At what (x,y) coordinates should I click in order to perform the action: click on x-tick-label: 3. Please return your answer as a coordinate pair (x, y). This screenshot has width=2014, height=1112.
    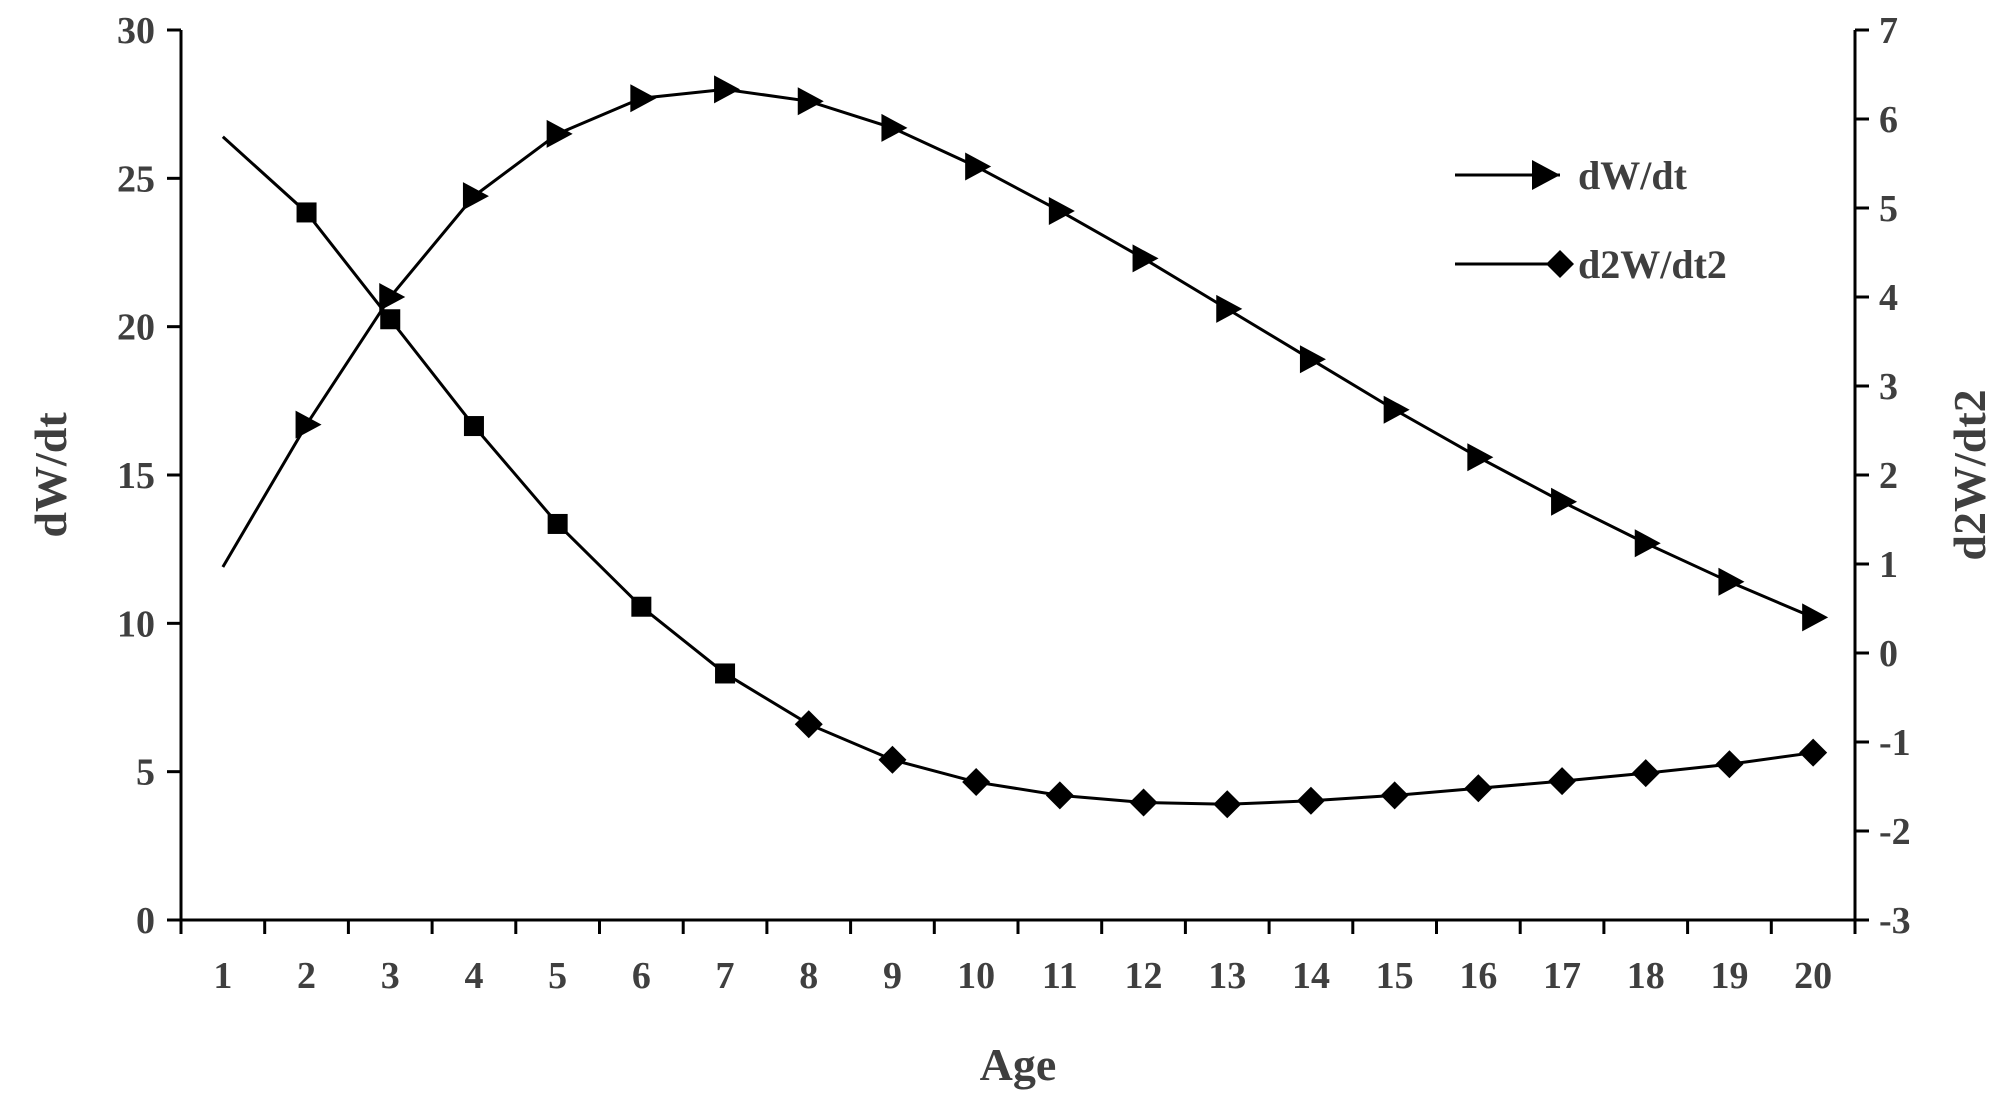
    Looking at the image, I should click on (390, 976).